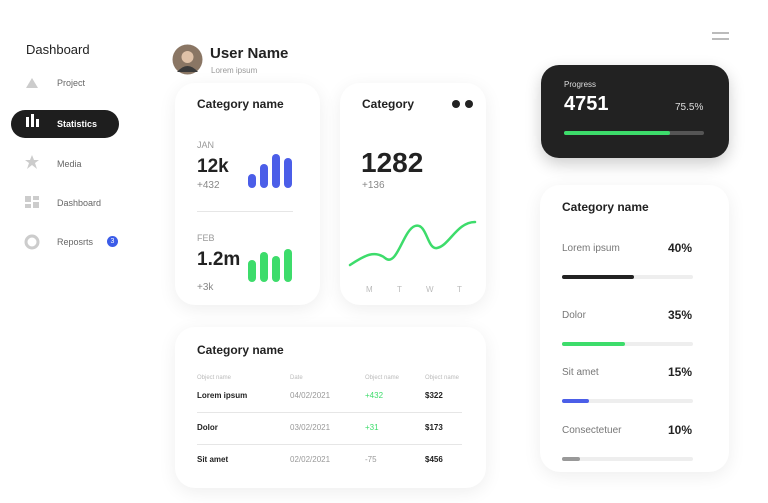 The height and width of the screenshot is (503, 768). What do you see at coordinates (434, 395) in the screenshot?
I see `table-cell: $322` at bounding box center [434, 395].